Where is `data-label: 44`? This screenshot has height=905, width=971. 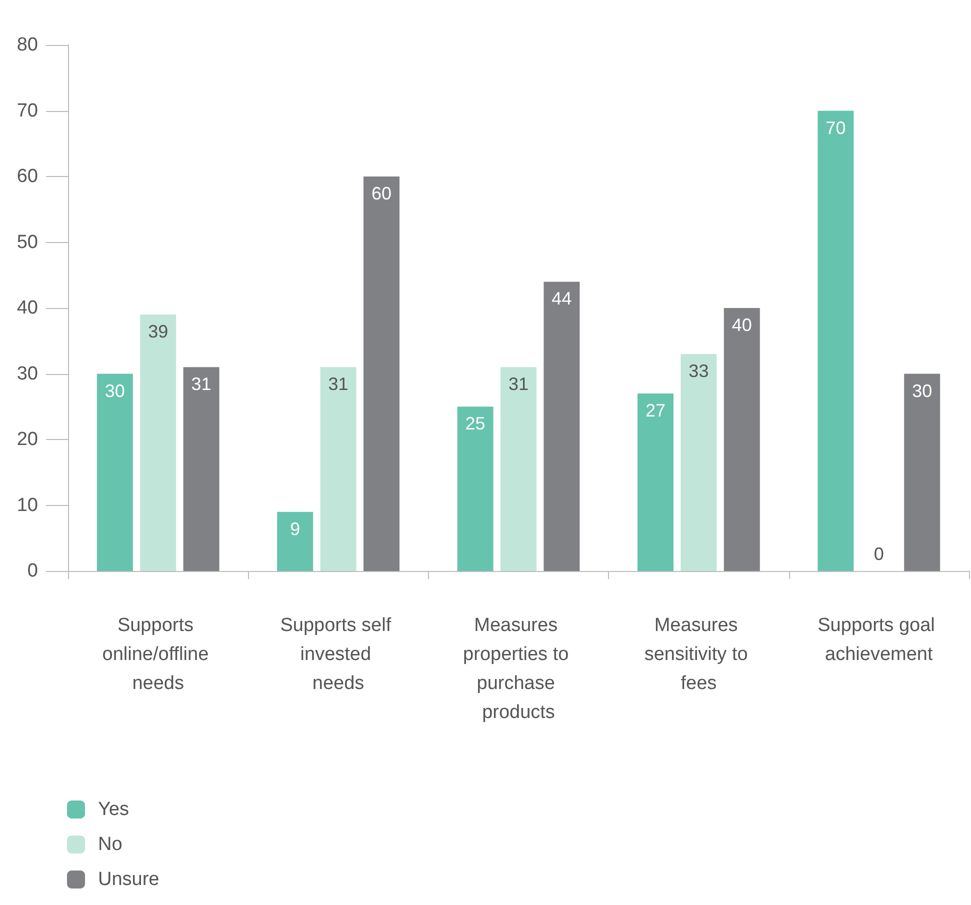
data-label: 44 is located at coordinates (562, 298).